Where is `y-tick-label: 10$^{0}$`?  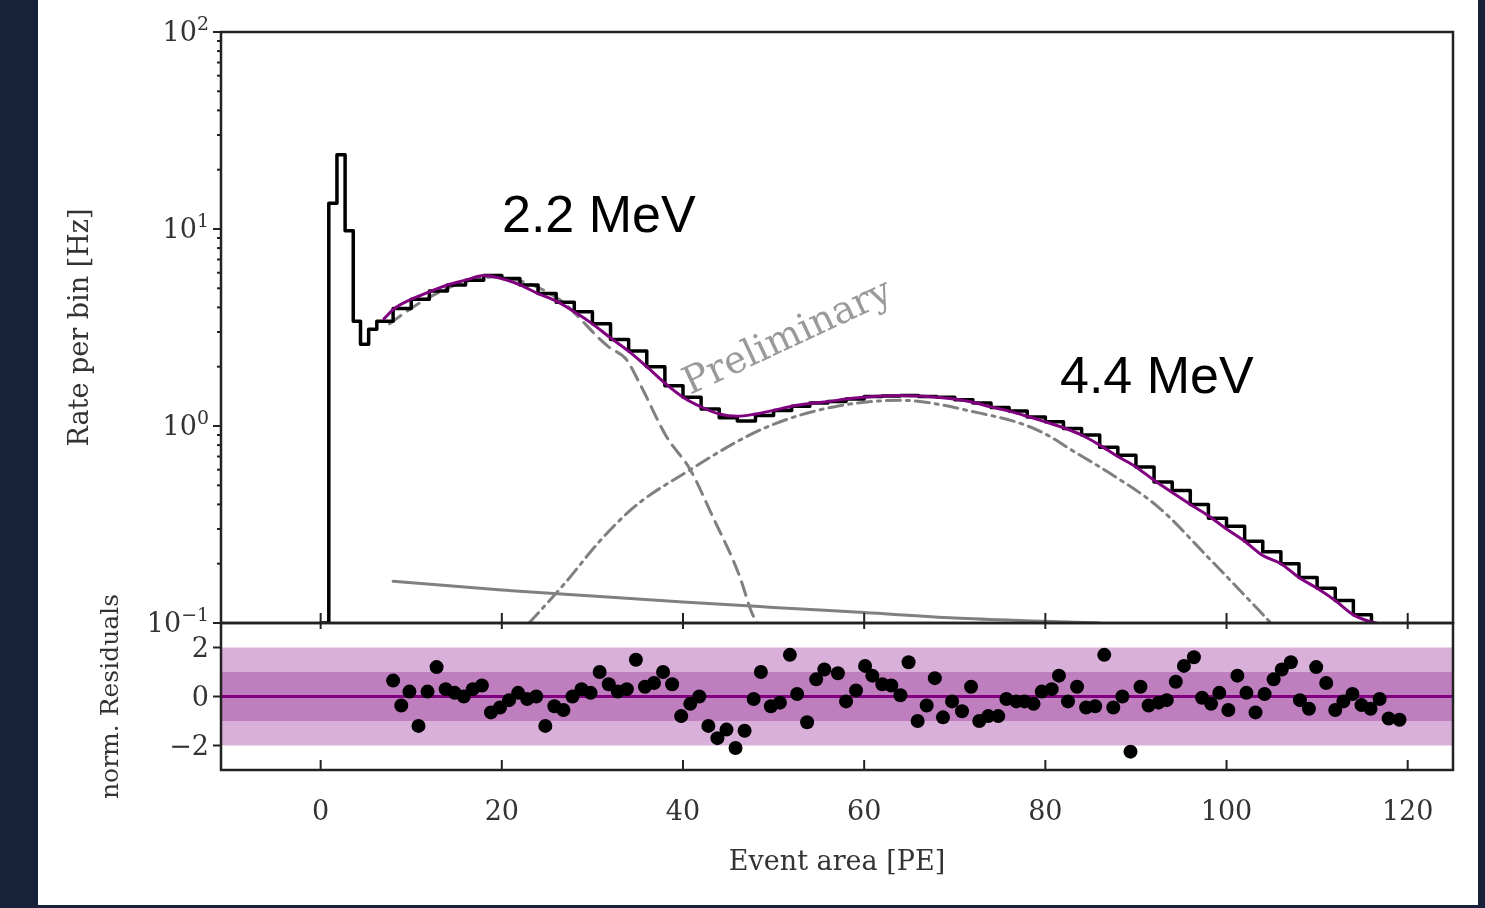
y-tick-label: 10$^{0}$ is located at coordinates (185, 424).